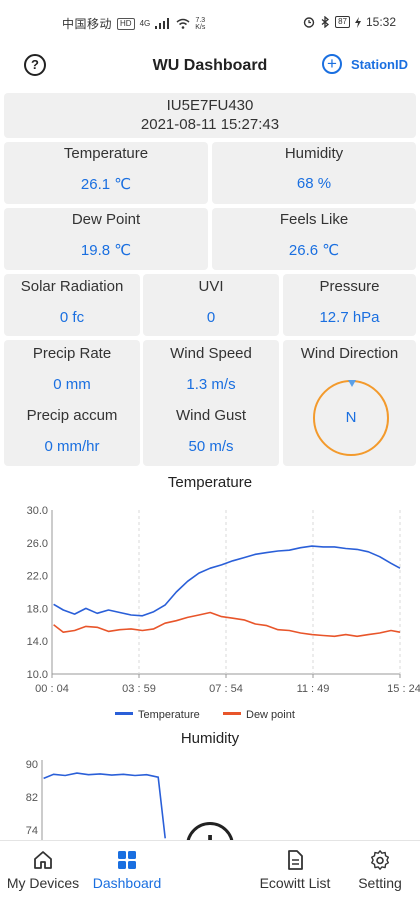  I want to click on legend-temperature-label: Temperature, so click(169, 715).